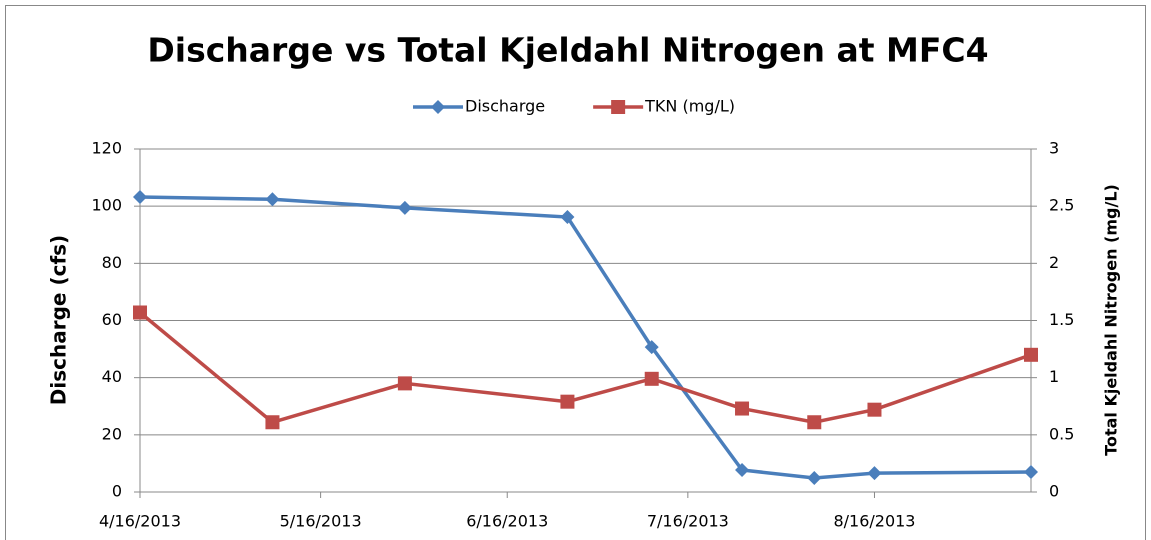  I want to click on y2-tick-label: 0.5, so click(1061, 433).